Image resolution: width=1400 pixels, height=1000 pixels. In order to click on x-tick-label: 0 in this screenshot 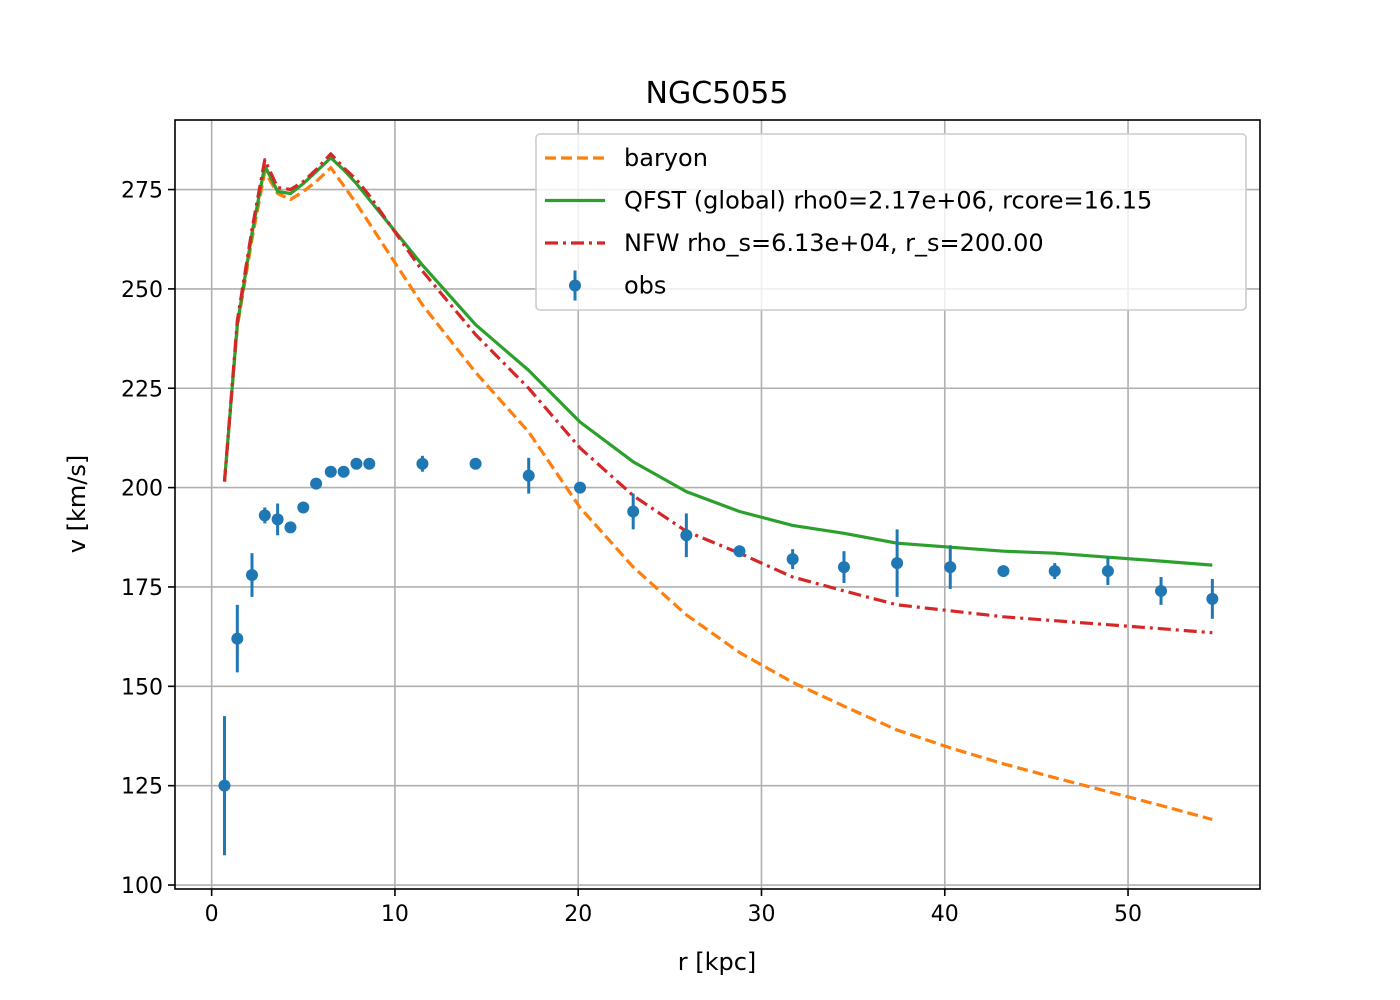, I will do `click(212, 914)`.